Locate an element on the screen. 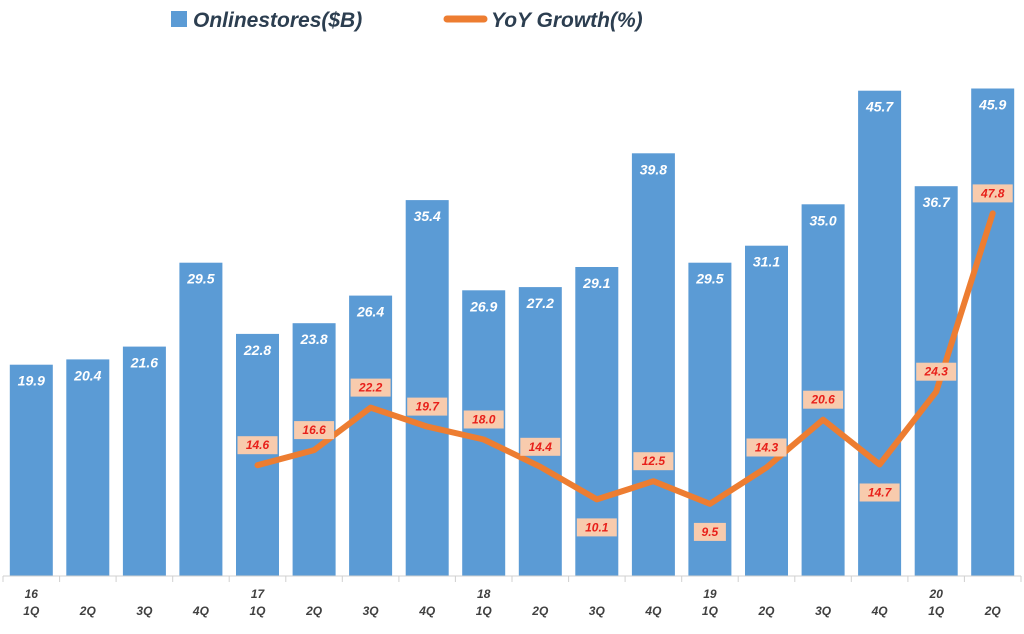  x-tick-quarter-16: 1Q is located at coordinates (936, 611).